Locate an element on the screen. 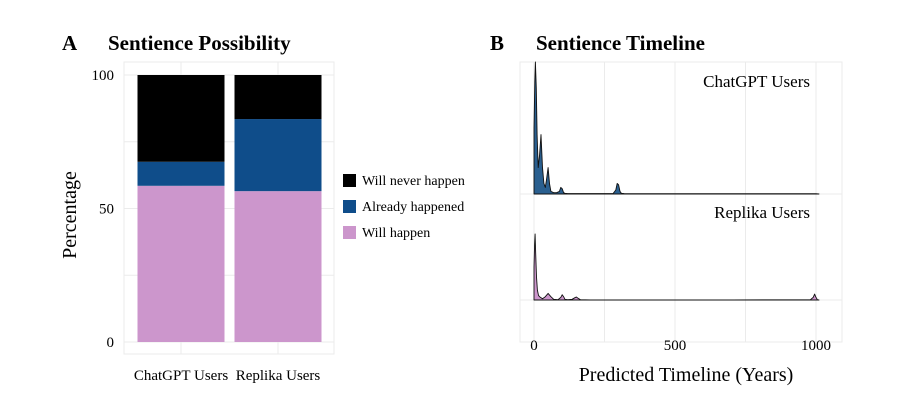 The height and width of the screenshot is (404, 897). panel-b-x-axis-title: Predicted Timeline (Years) is located at coordinates (686, 375).